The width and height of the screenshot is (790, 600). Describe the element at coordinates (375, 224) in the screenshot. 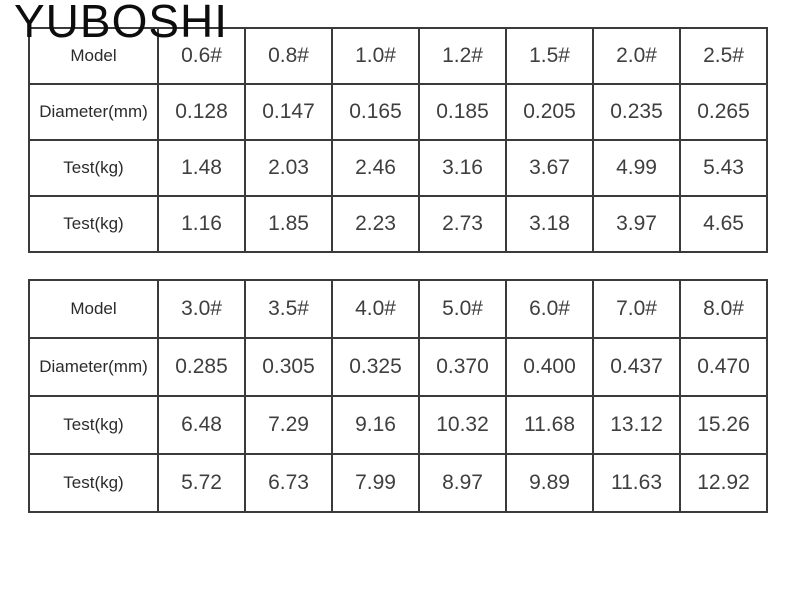

I see `table-cell: 2.23` at that location.